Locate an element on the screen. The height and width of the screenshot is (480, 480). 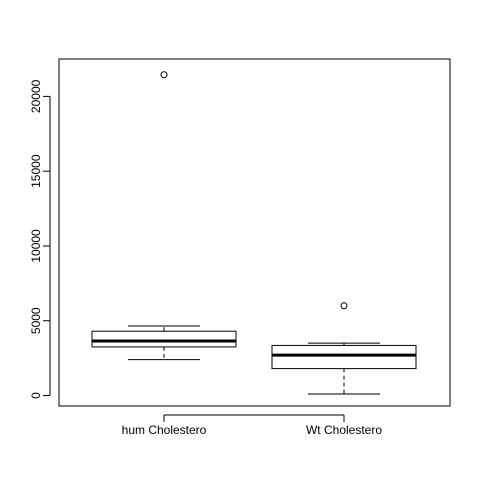
y-tick-label: 15000 is located at coordinates (36, 171).